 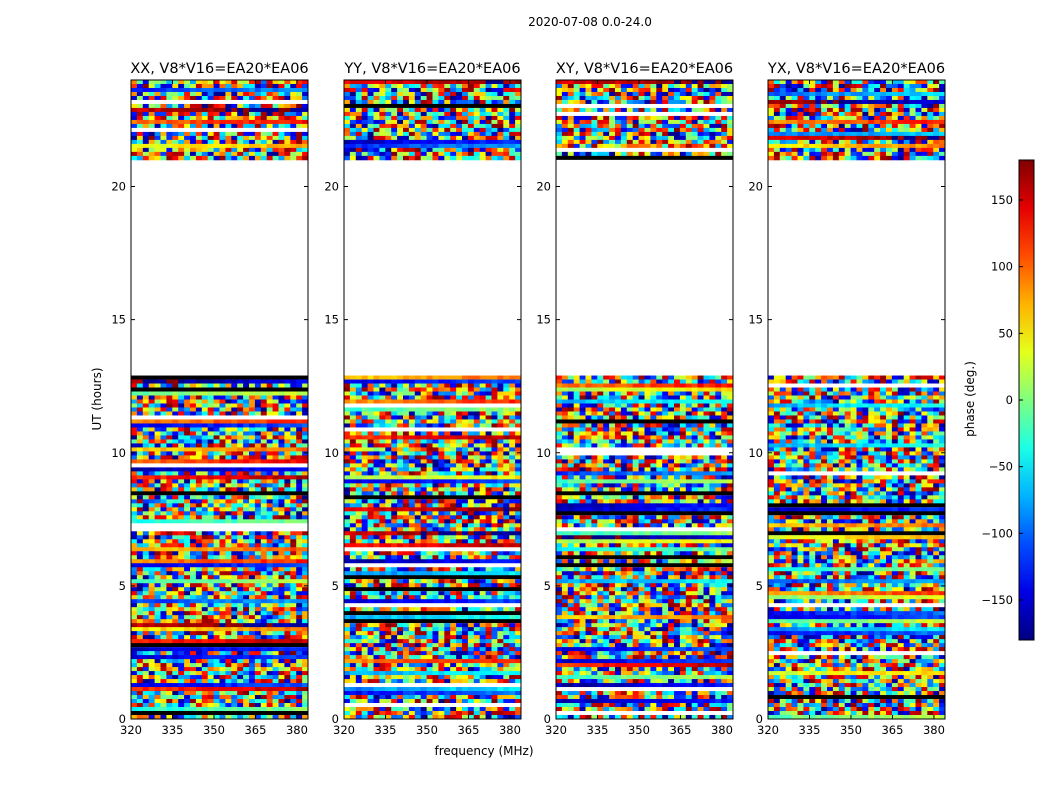 I want to click on colorbar-tick-label: 0, so click(x=1009, y=400).